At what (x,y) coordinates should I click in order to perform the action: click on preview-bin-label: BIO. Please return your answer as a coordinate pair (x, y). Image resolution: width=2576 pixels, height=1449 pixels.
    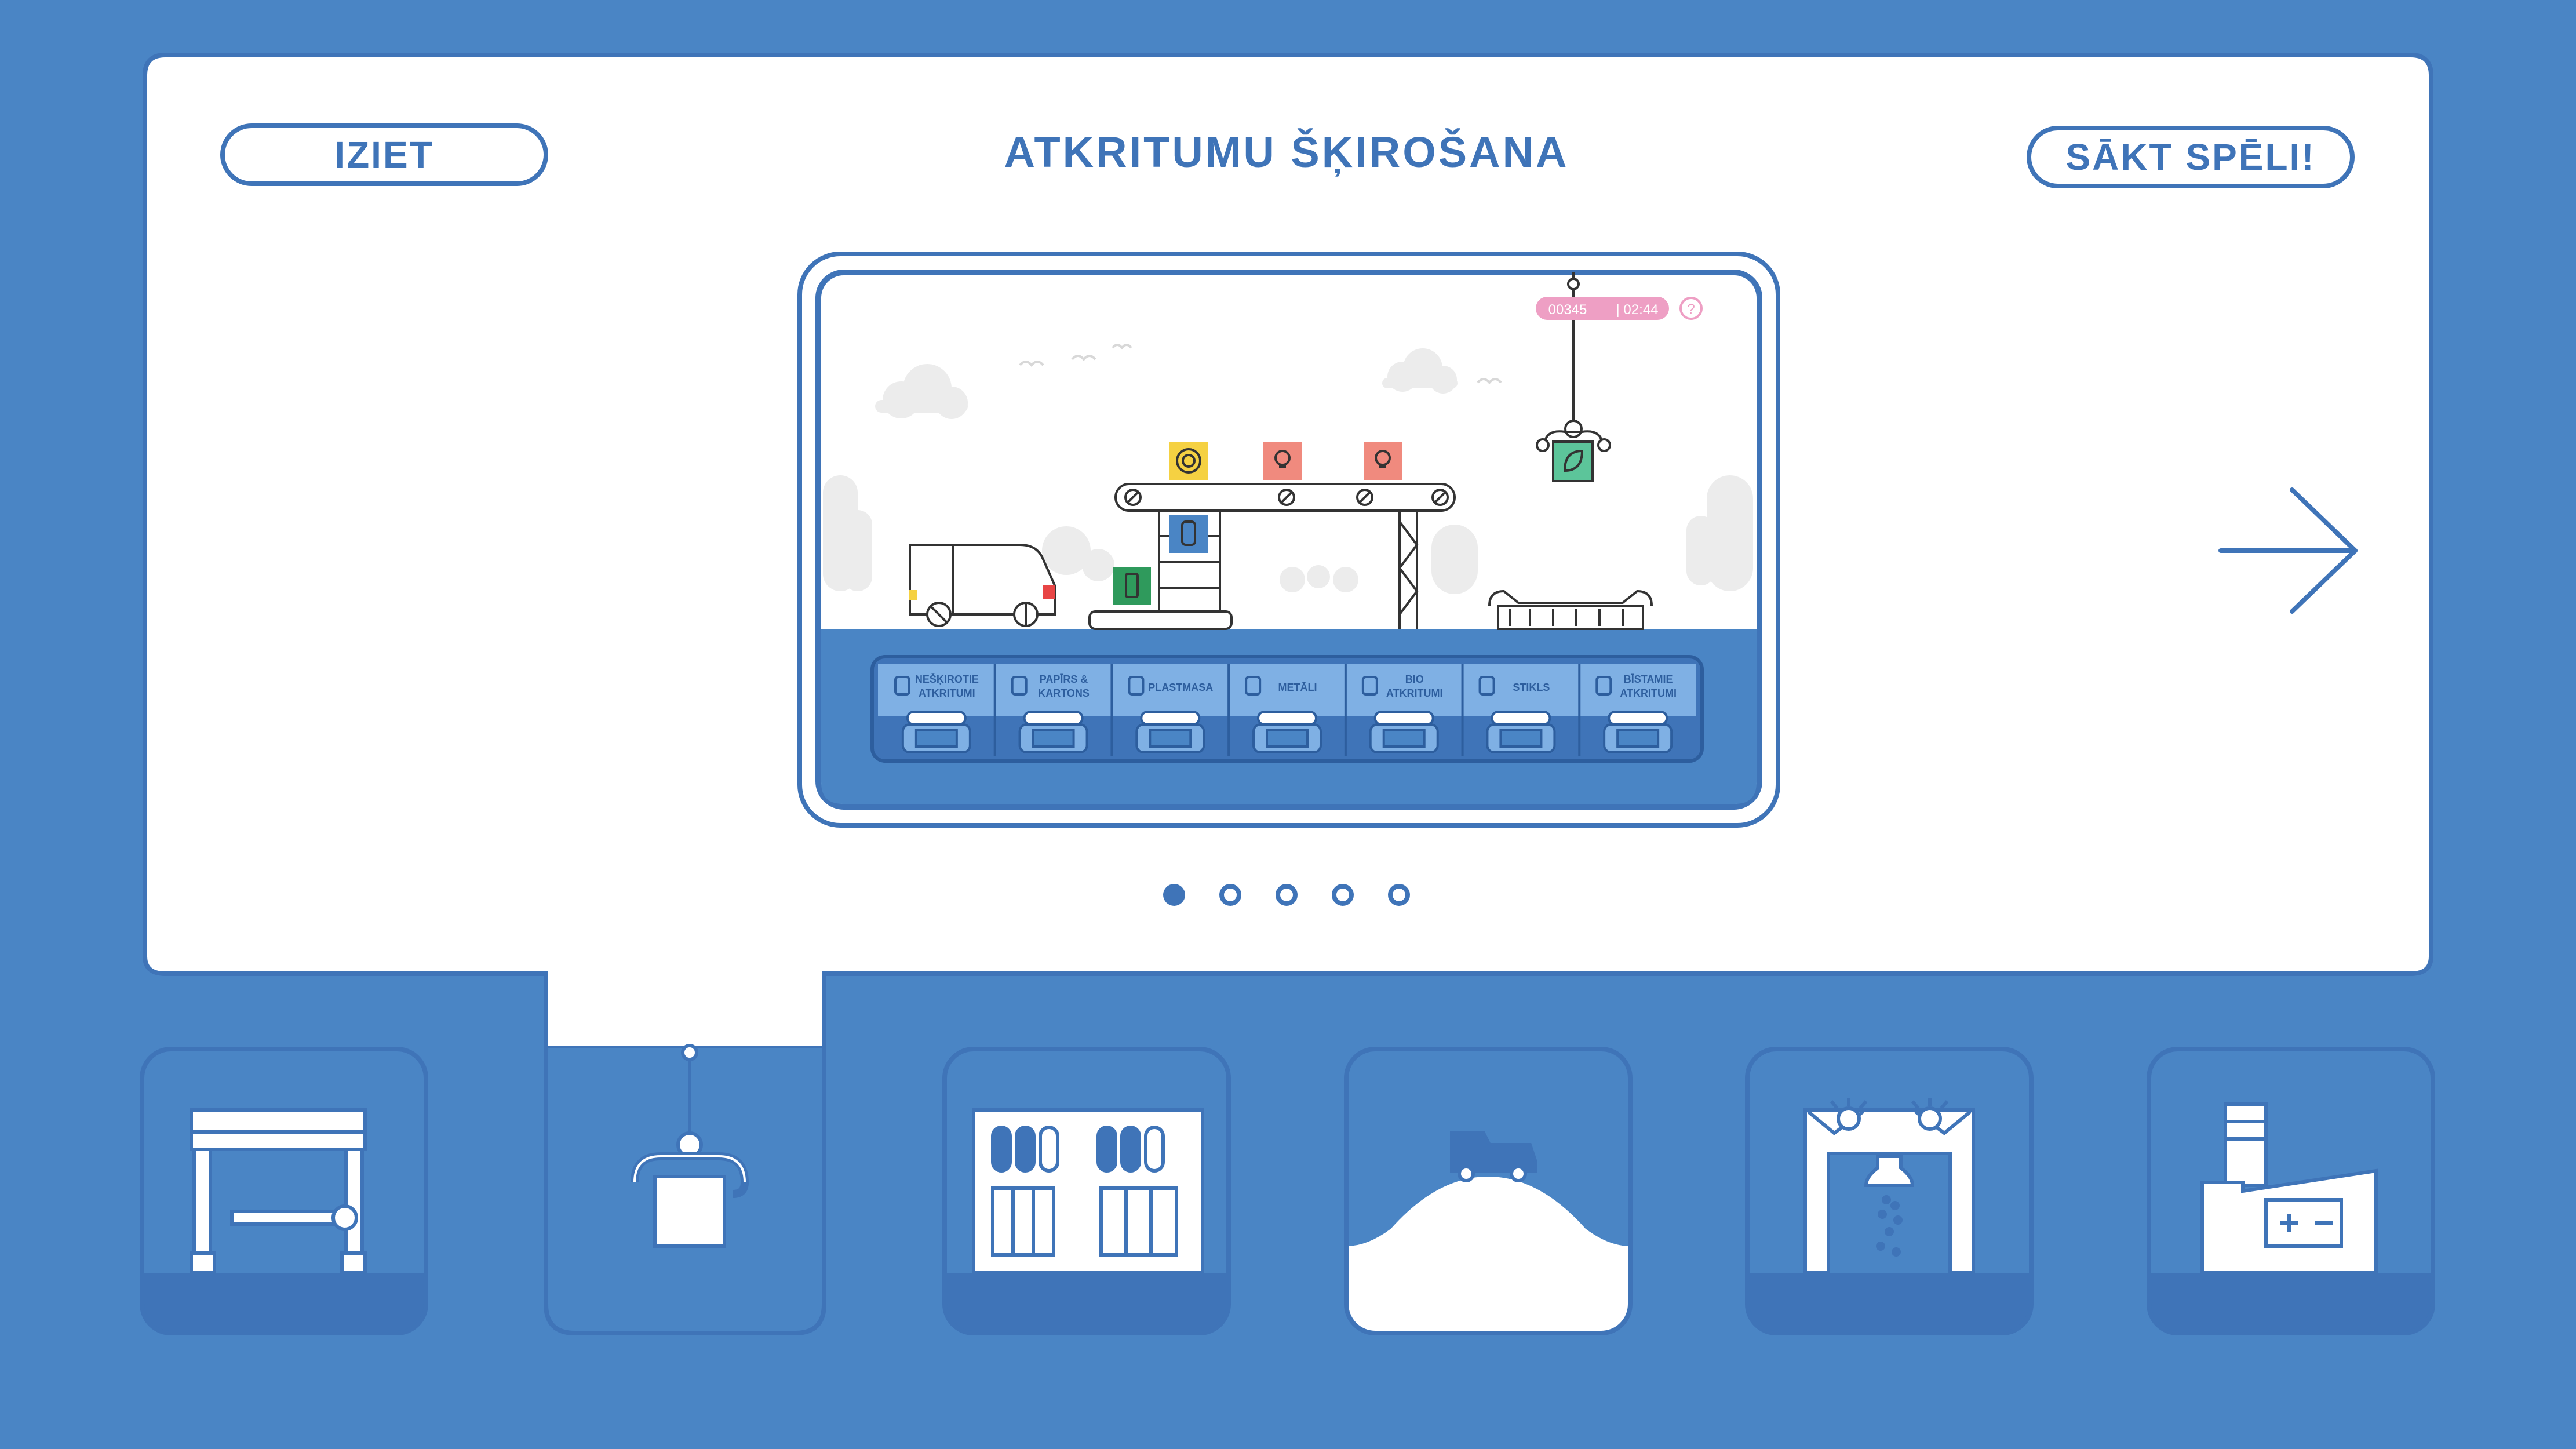
    Looking at the image, I should click on (1414, 679).